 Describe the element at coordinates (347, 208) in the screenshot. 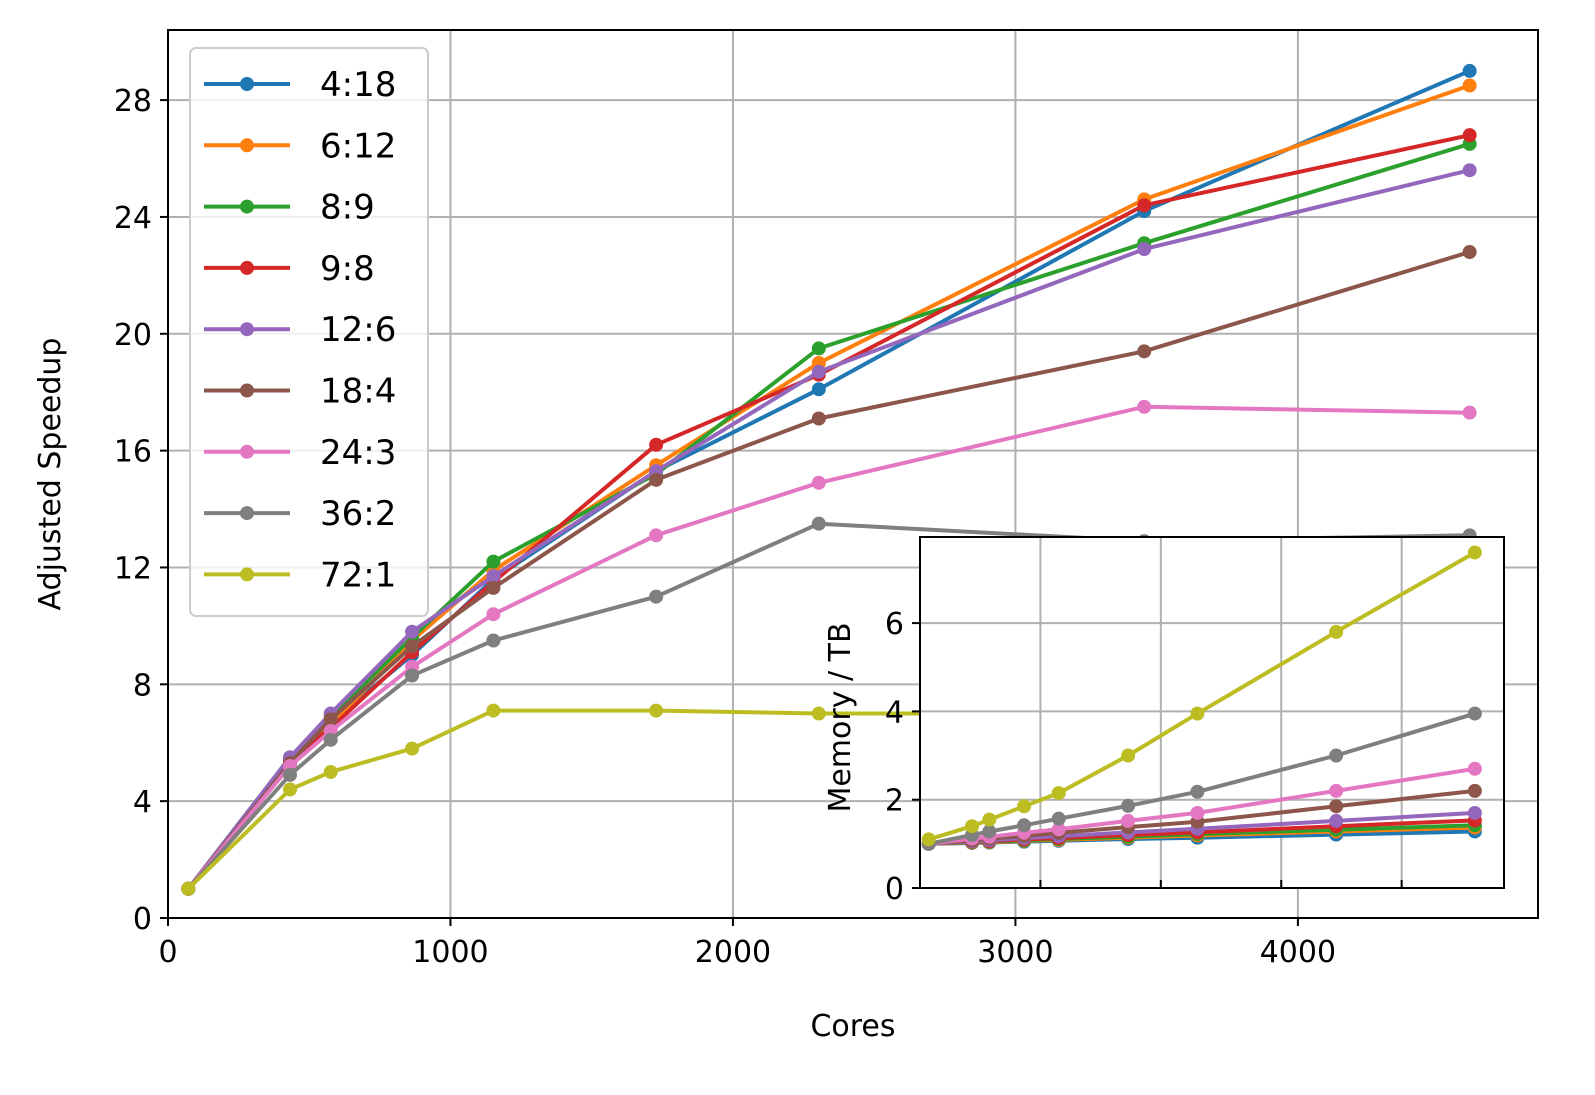

I see `legend-label: 8:9` at that location.